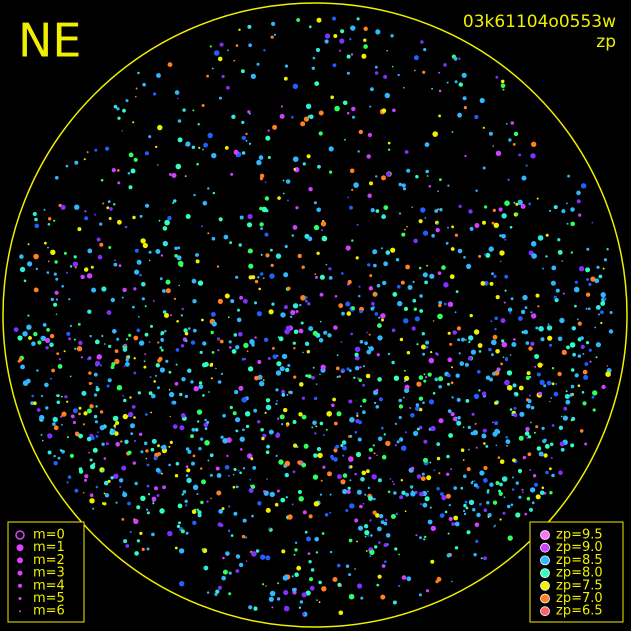 This screenshot has width=631, height=631. I want to click on zp-label: zp=9.0, so click(579, 547).